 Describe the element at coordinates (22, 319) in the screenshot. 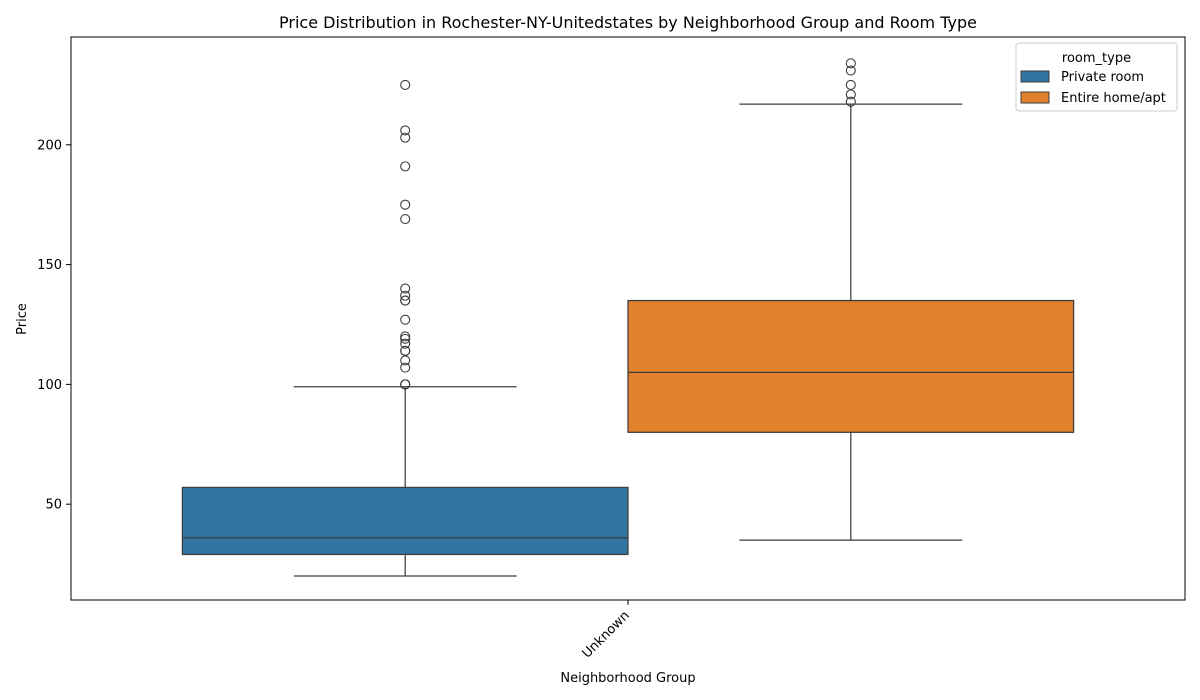

I see `y-axis-label: Price` at that location.